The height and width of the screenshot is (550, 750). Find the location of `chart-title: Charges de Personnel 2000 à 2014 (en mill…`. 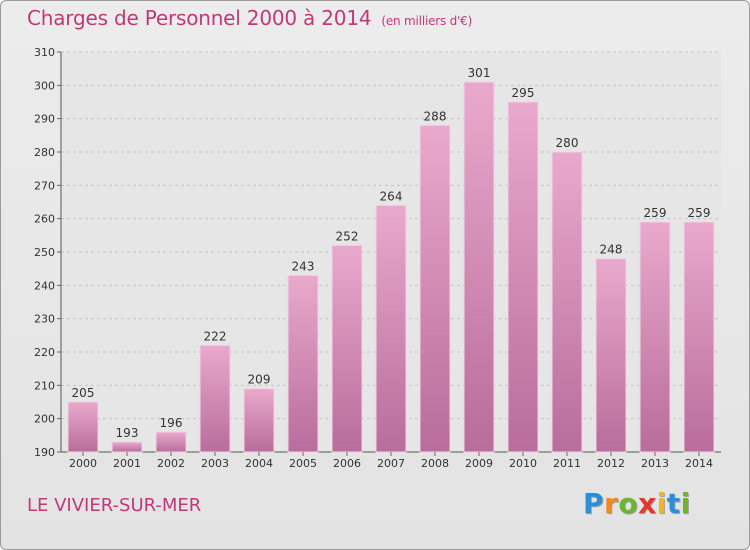

chart-title: Charges de Personnel 2000 à 2014 (en mill… is located at coordinates (249, 18).